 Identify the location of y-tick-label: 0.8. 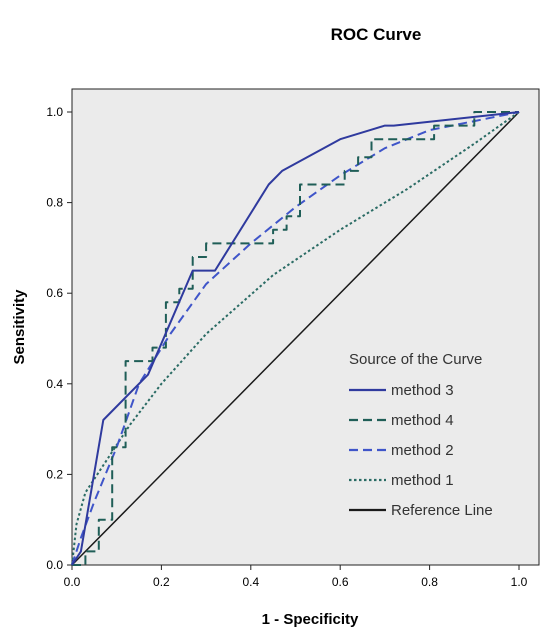
(54, 203).